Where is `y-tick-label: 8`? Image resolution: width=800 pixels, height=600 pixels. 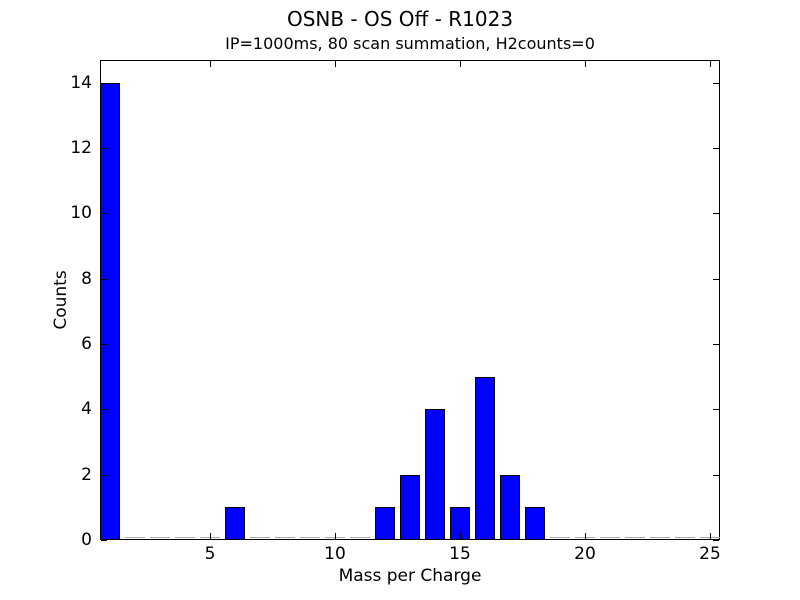 y-tick-label: 8 is located at coordinates (86, 279).